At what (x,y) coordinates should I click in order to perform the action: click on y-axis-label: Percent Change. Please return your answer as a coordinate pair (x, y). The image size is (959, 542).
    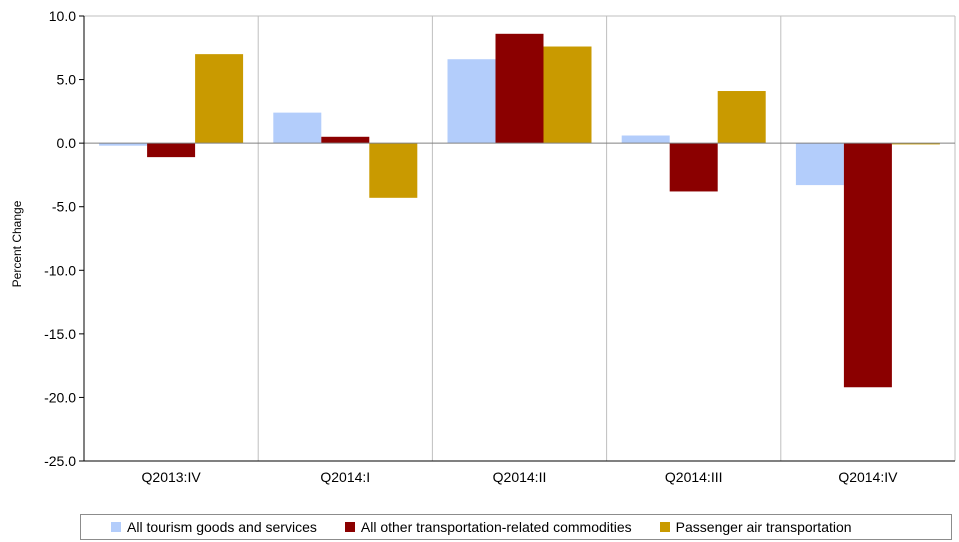
    Looking at the image, I should click on (17, 243).